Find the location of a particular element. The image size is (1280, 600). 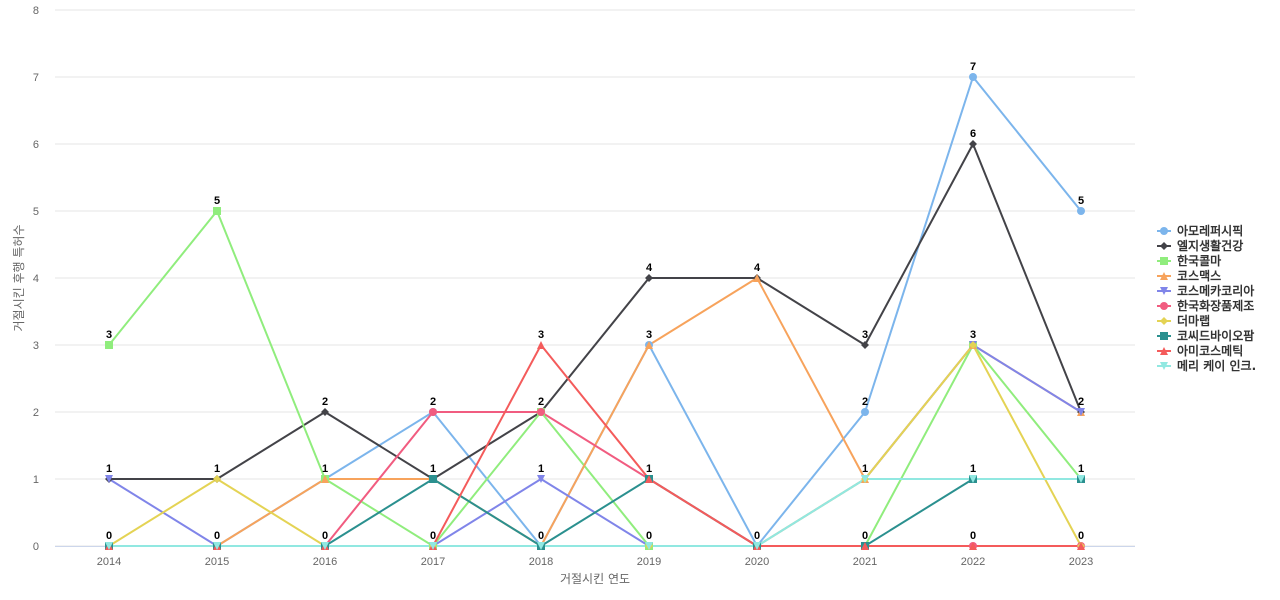

x-tick-label: 2020 is located at coordinates (757, 562).